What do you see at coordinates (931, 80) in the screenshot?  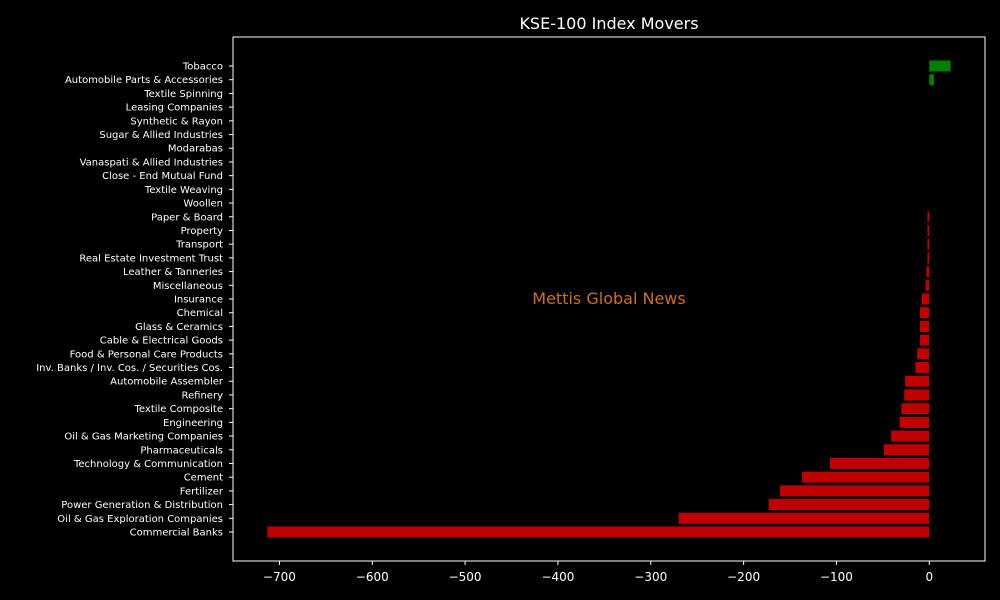 I see `bar-automobile-parts-accessories` at bounding box center [931, 80].